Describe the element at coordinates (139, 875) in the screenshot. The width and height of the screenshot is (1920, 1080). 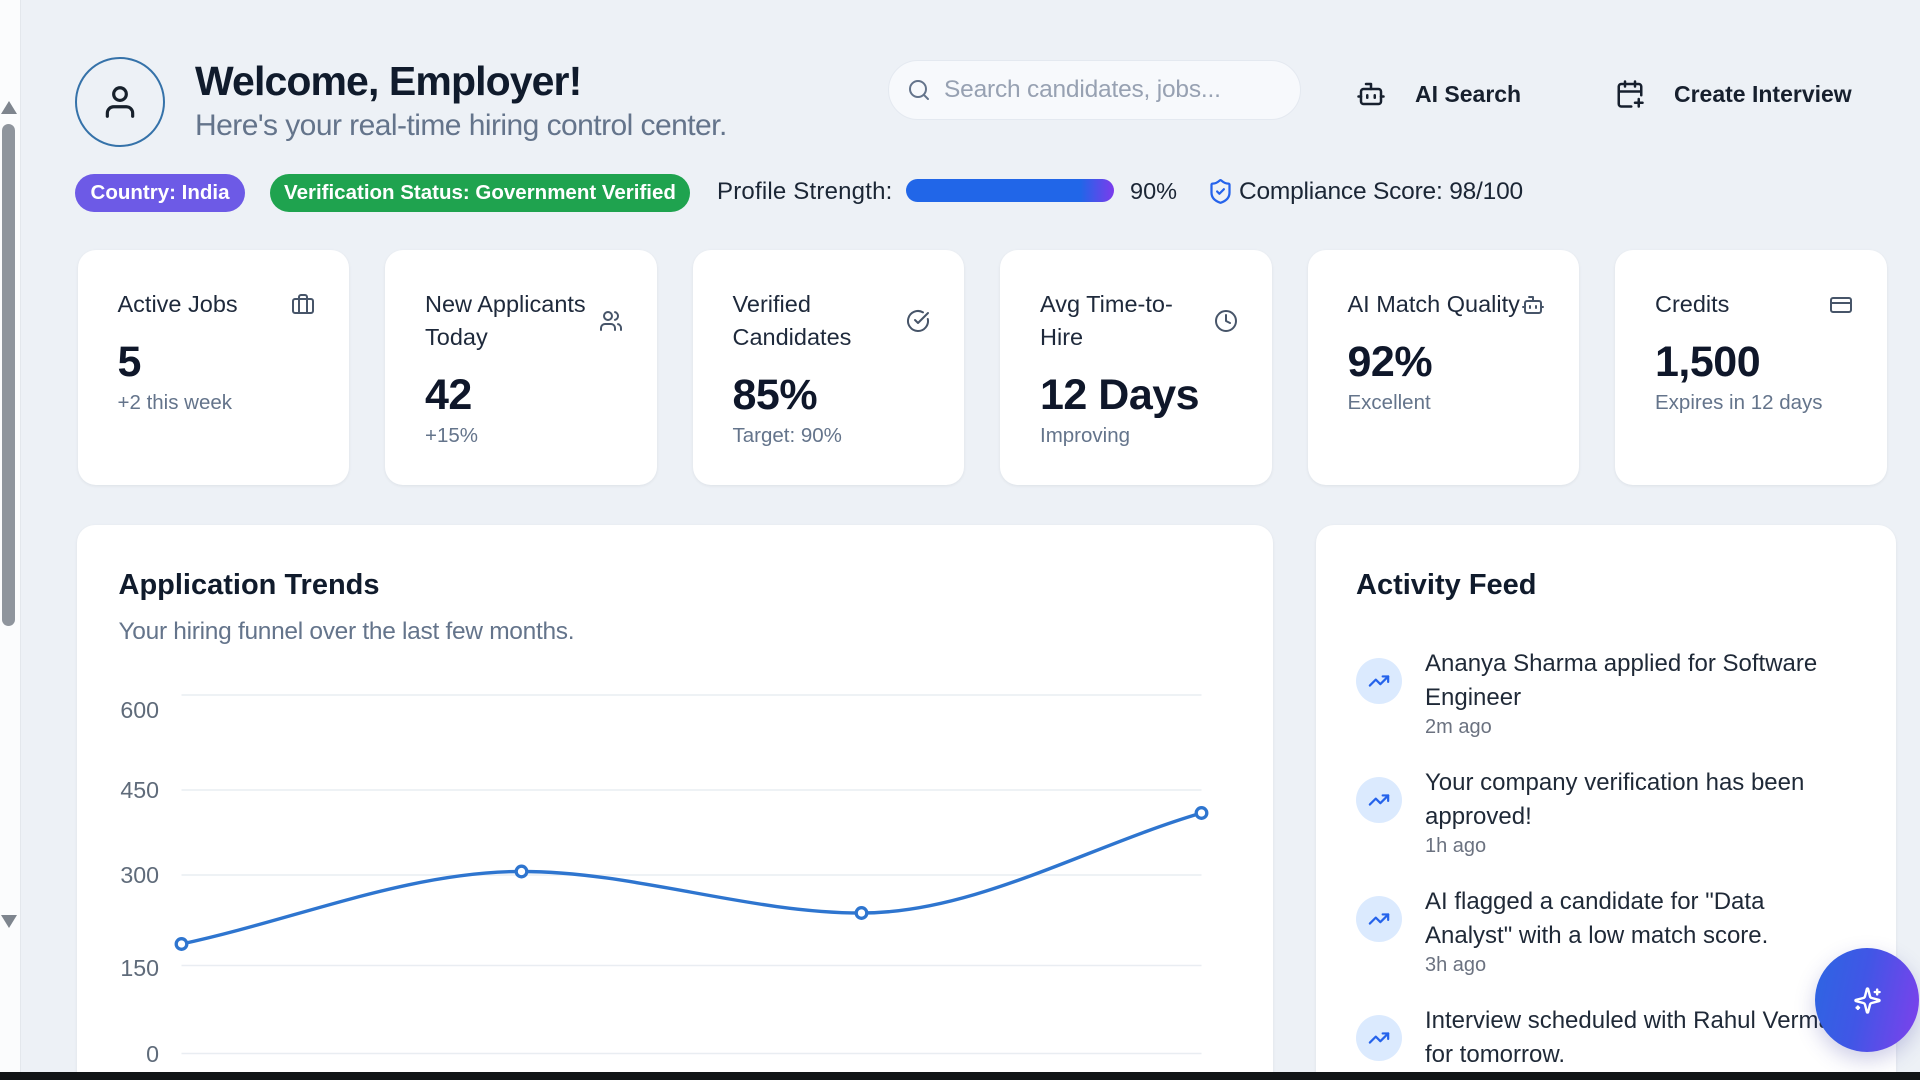
I see `svg-text: 300` at that location.